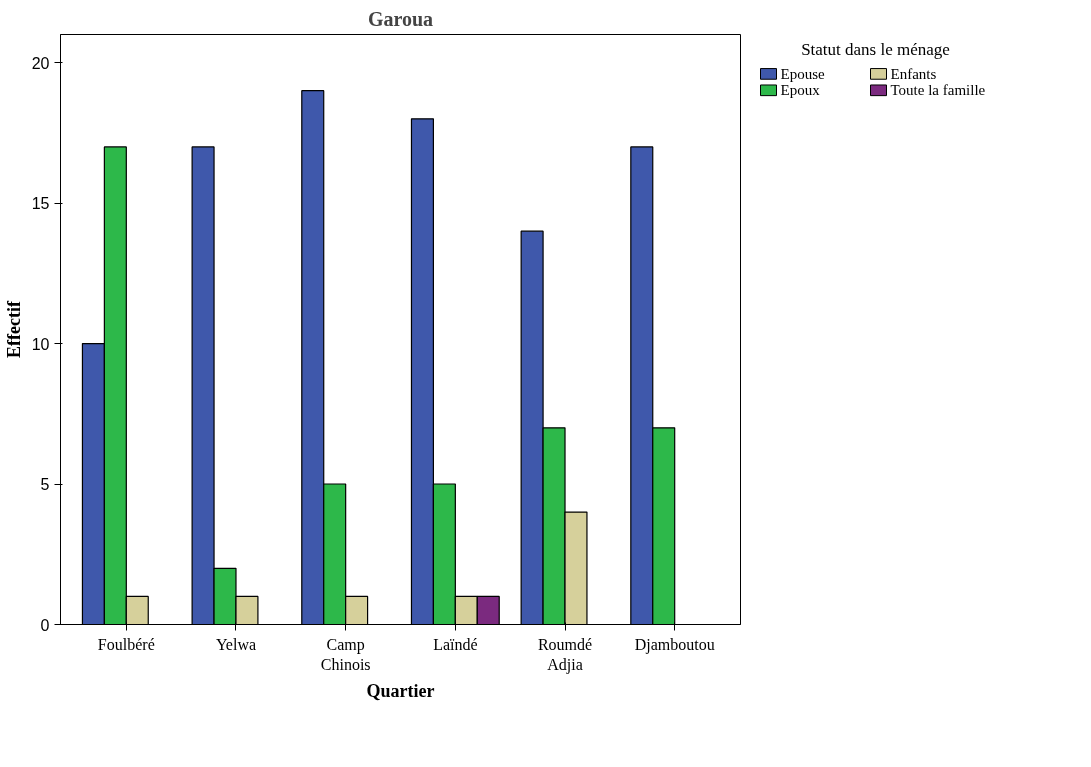  I want to click on y-tick-label: 20, so click(40, 63).